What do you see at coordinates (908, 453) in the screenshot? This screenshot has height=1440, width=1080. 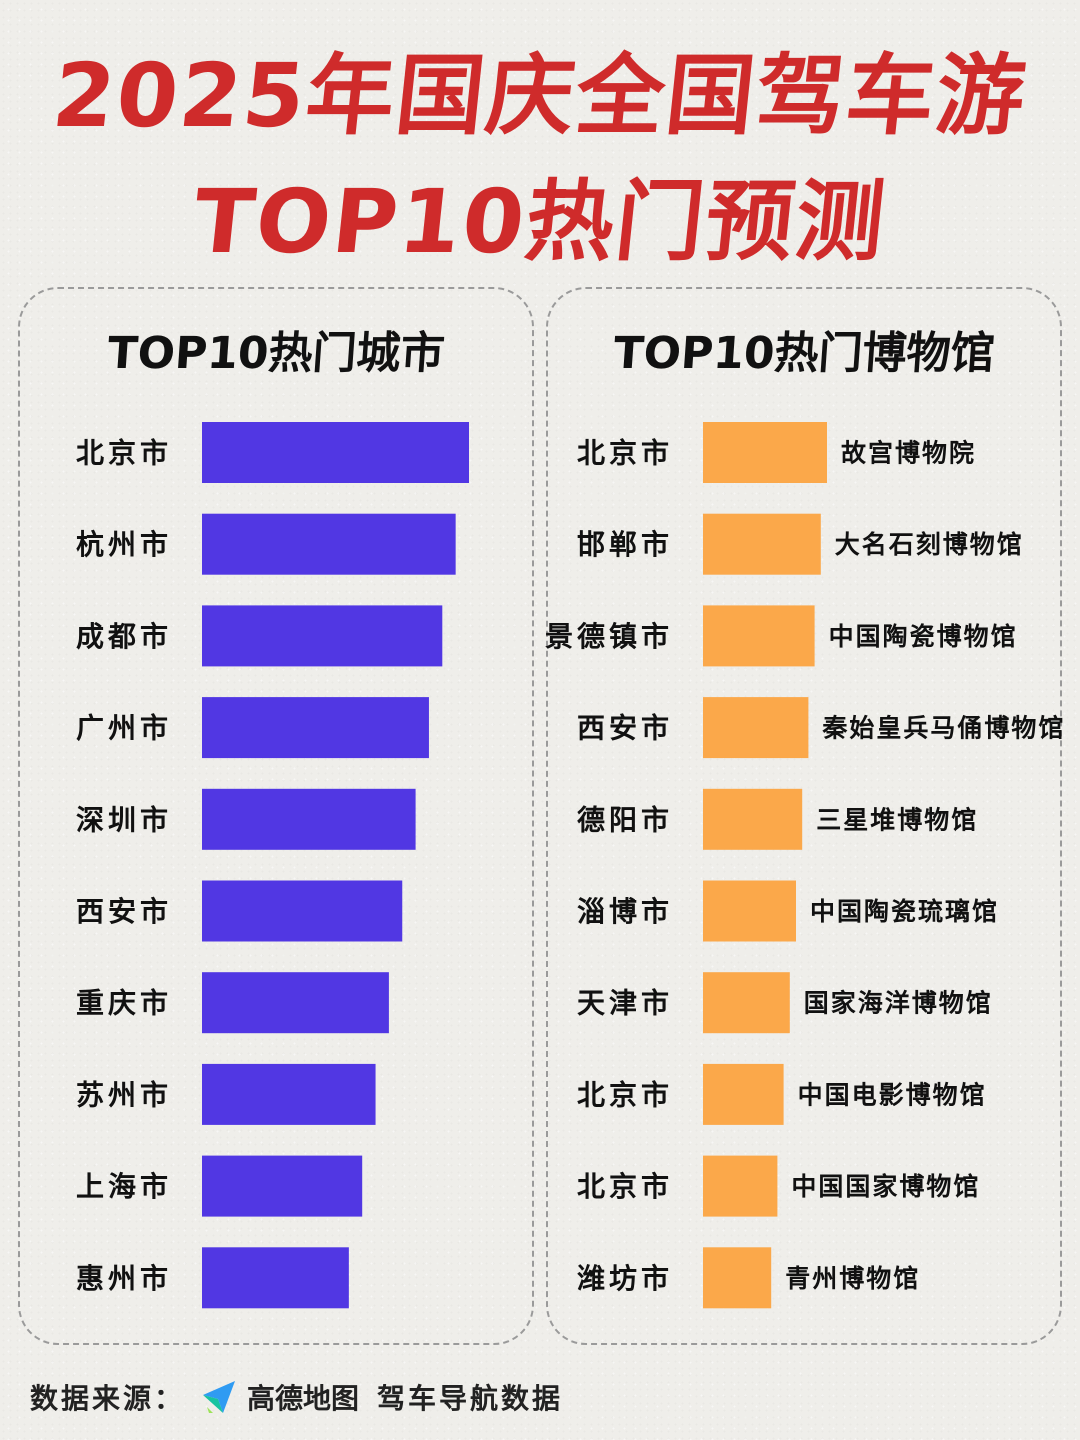 I see `museum-data-label: 故宫博物院` at bounding box center [908, 453].